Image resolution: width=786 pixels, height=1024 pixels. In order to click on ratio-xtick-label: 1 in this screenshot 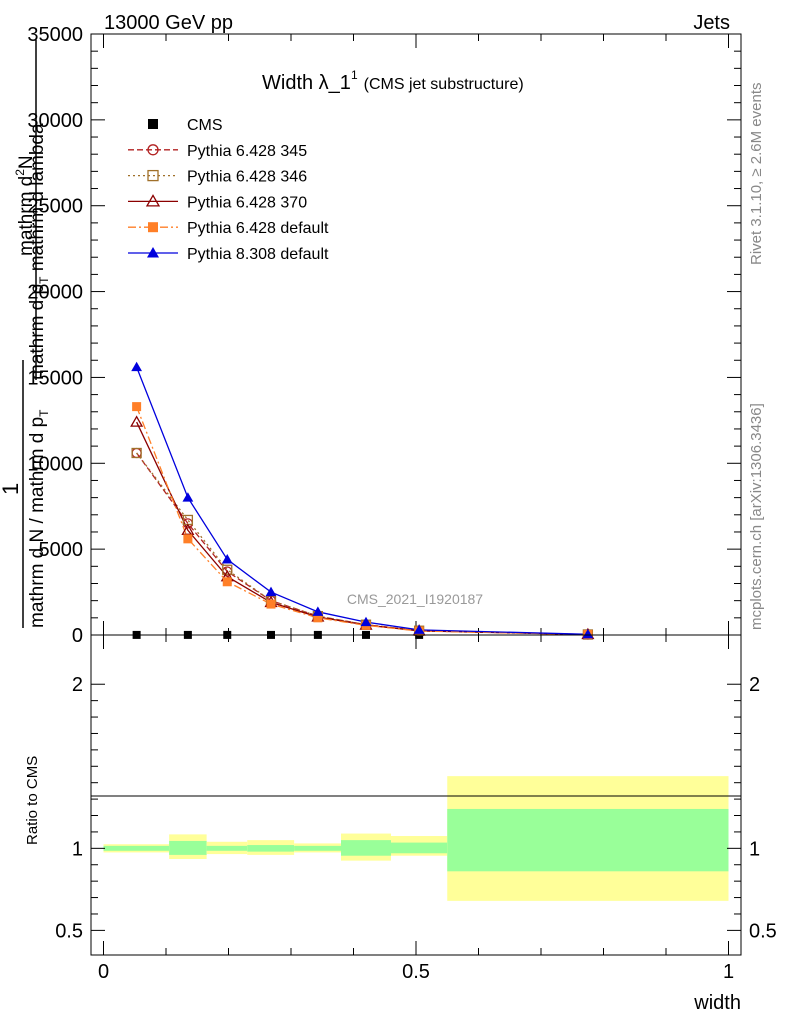, I will do `click(728, 972)`.